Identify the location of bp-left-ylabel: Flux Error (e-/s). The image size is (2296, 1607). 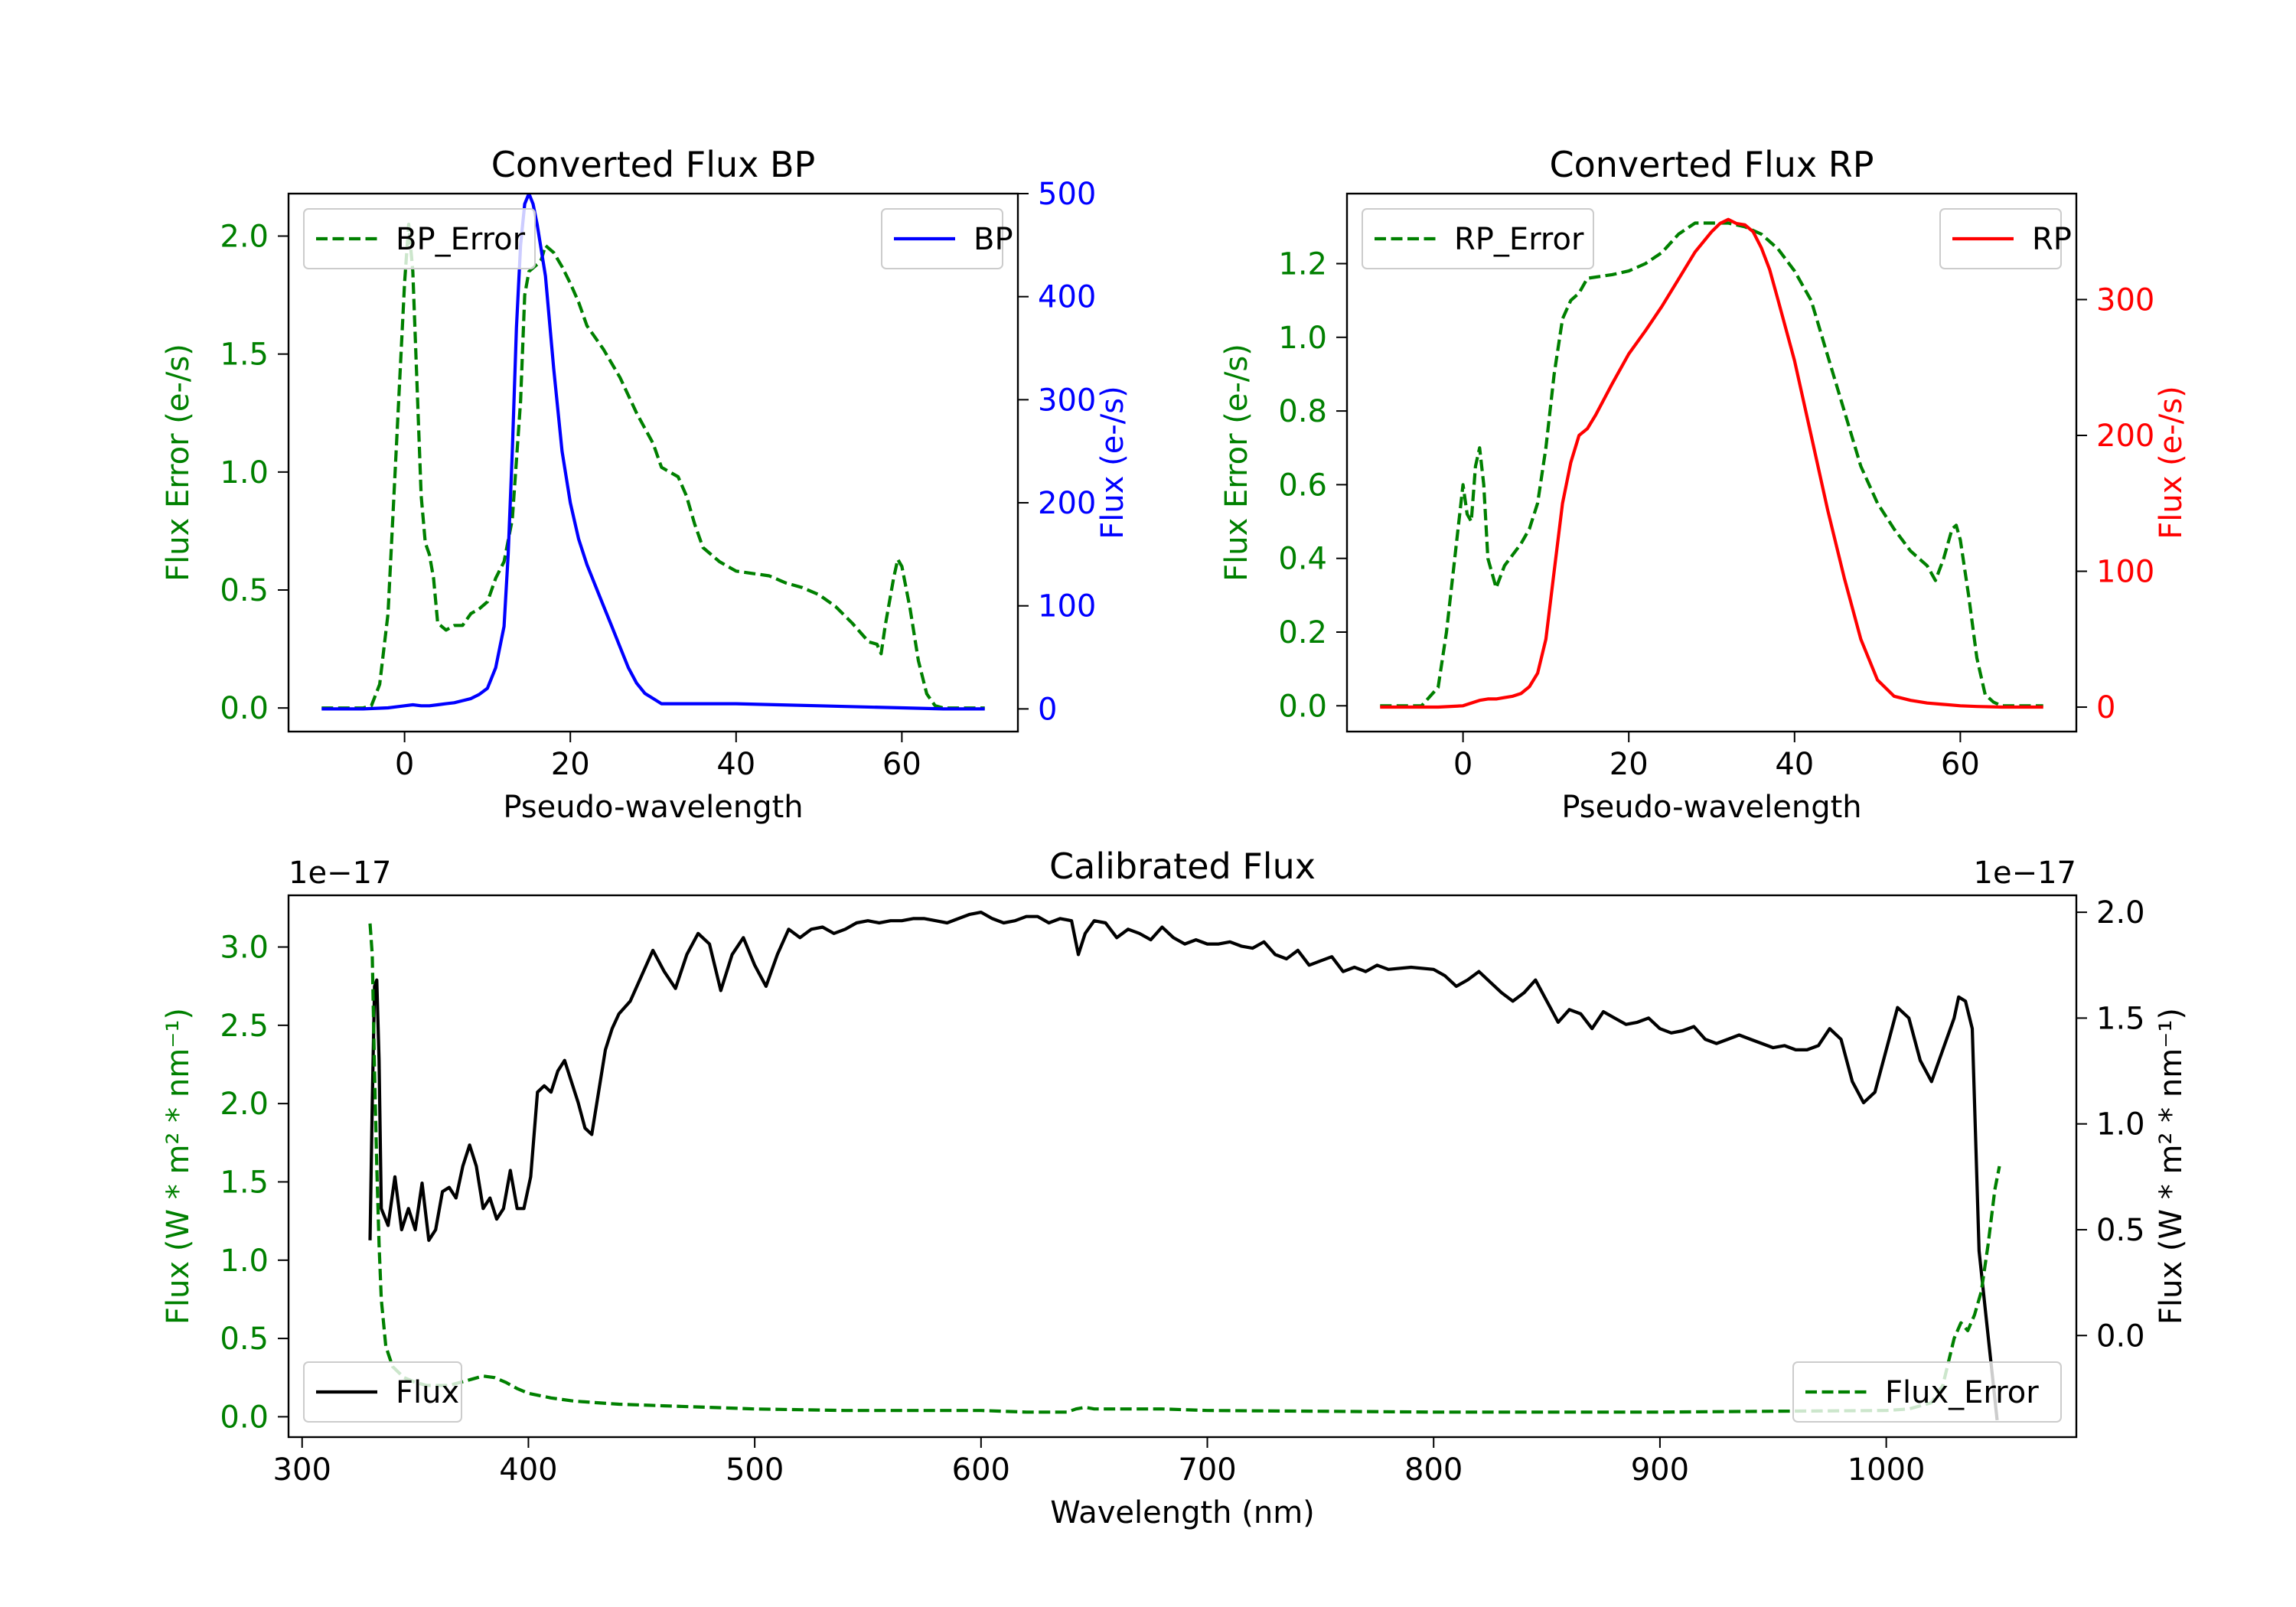
(178, 463).